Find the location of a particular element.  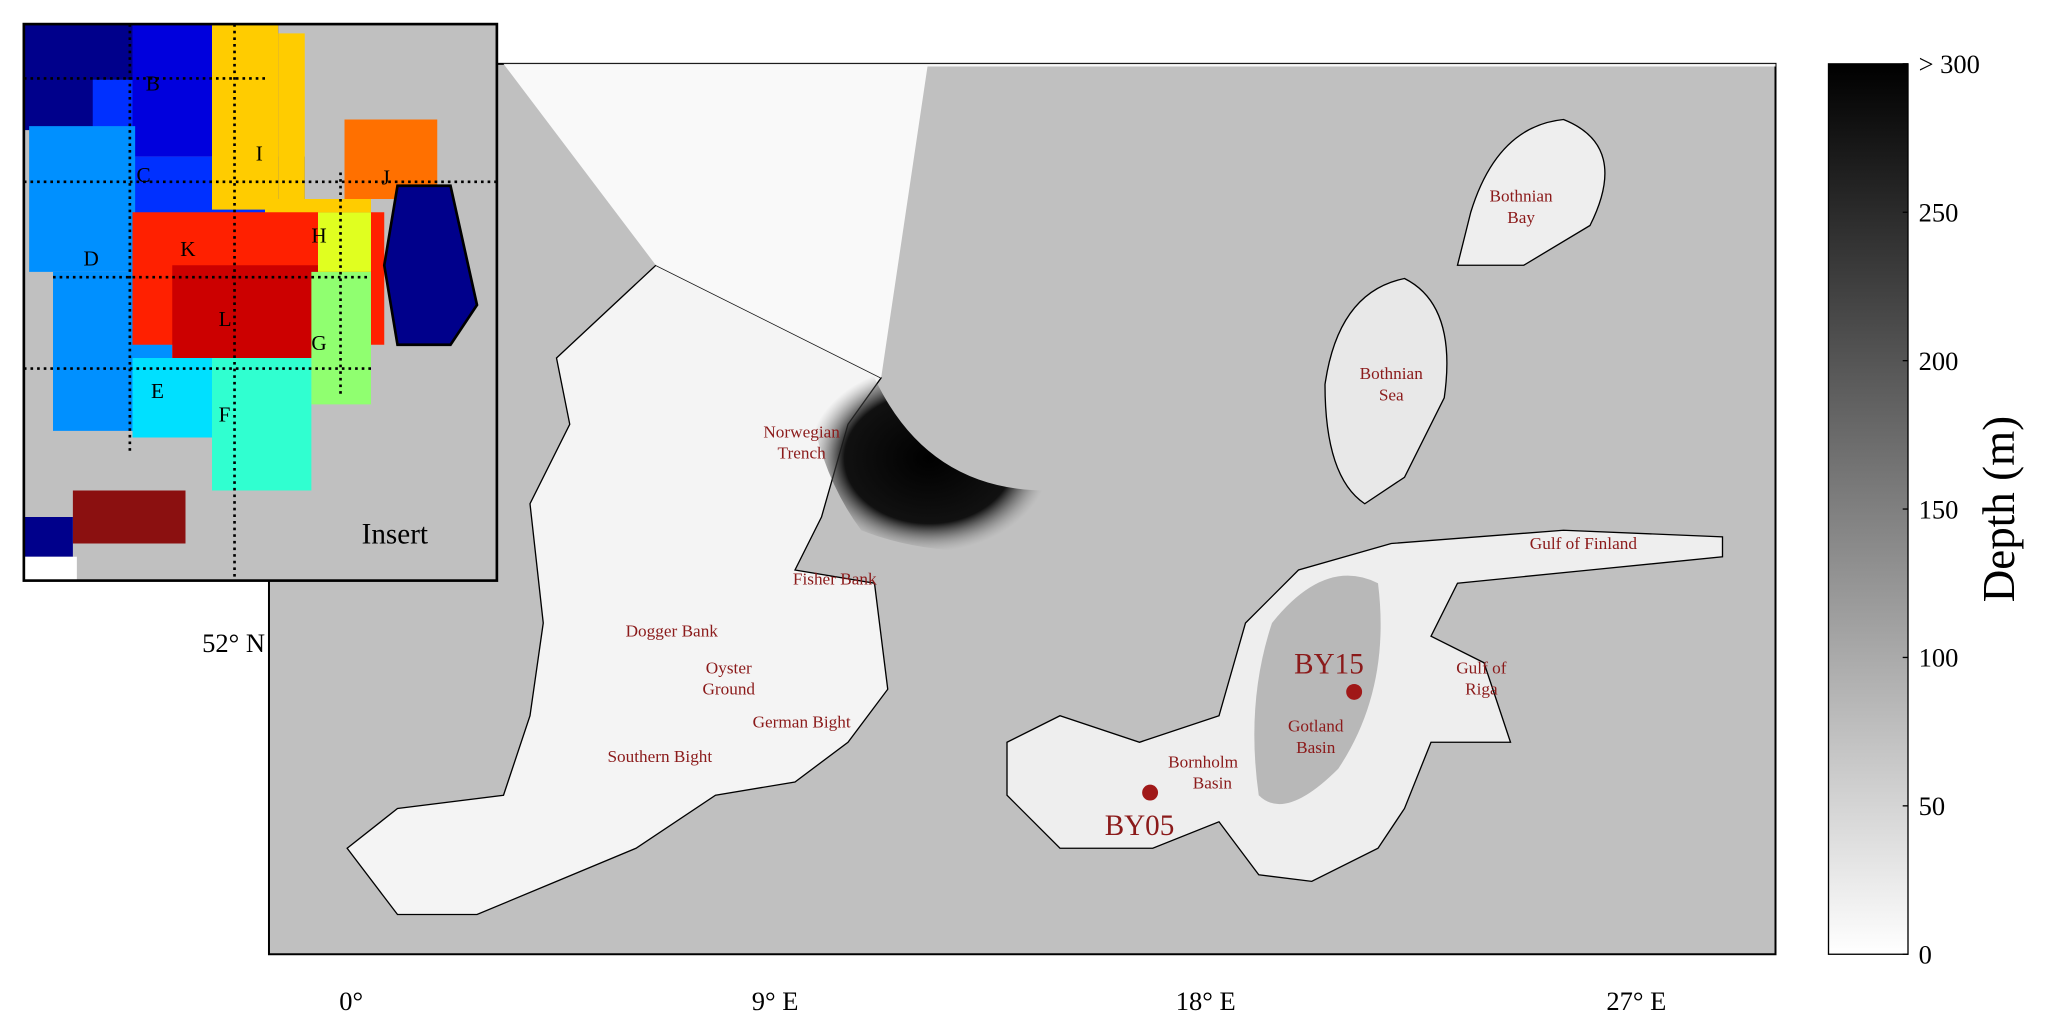

insert-region-e: E is located at coordinates (157, 391).